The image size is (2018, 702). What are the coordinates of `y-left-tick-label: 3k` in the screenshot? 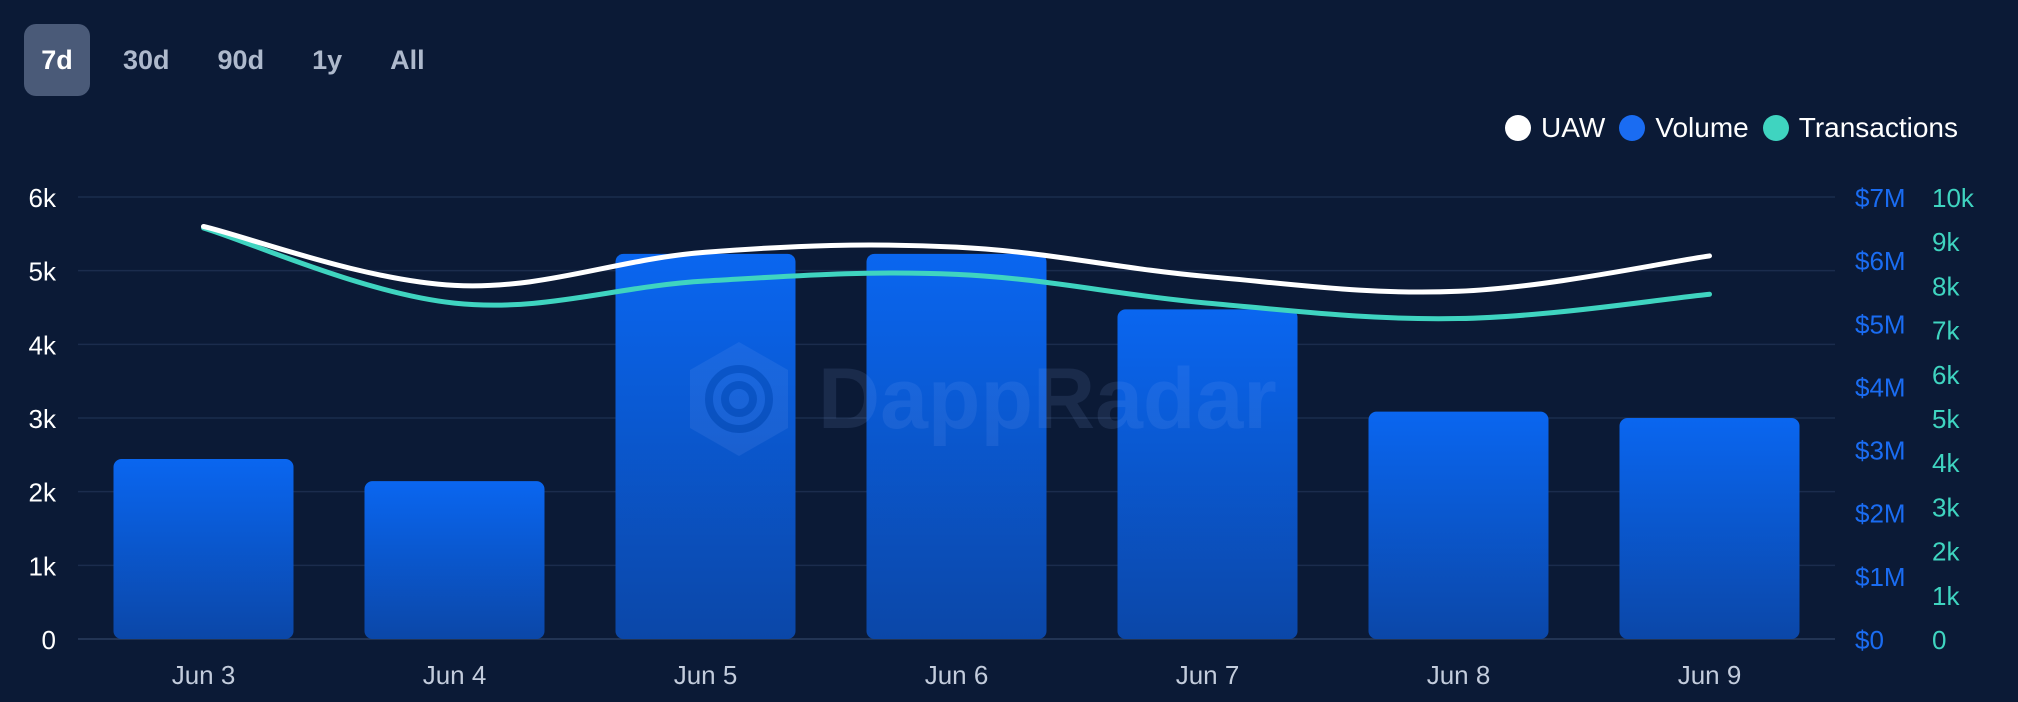 It's located at (43, 419).